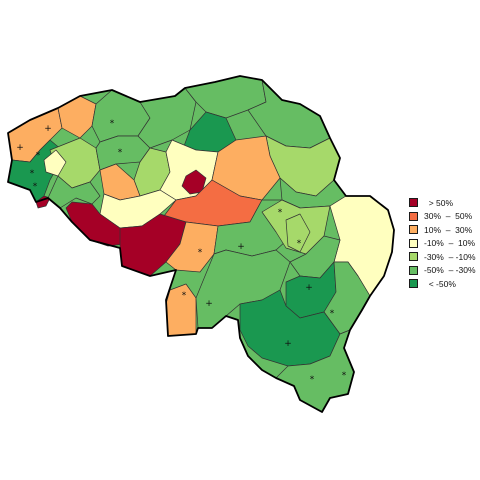 This screenshot has height=480, width=480. I want to click on legend-item: < -50%, so click(442, 284).